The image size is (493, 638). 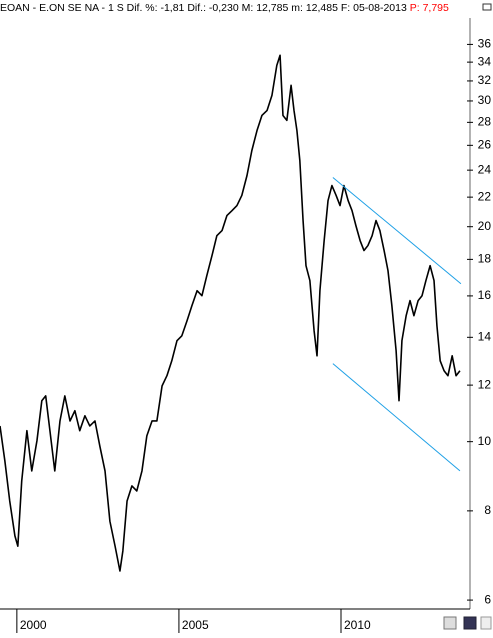 What do you see at coordinates (485, 44) in the screenshot?
I see `y-tick-label: 36` at bounding box center [485, 44].